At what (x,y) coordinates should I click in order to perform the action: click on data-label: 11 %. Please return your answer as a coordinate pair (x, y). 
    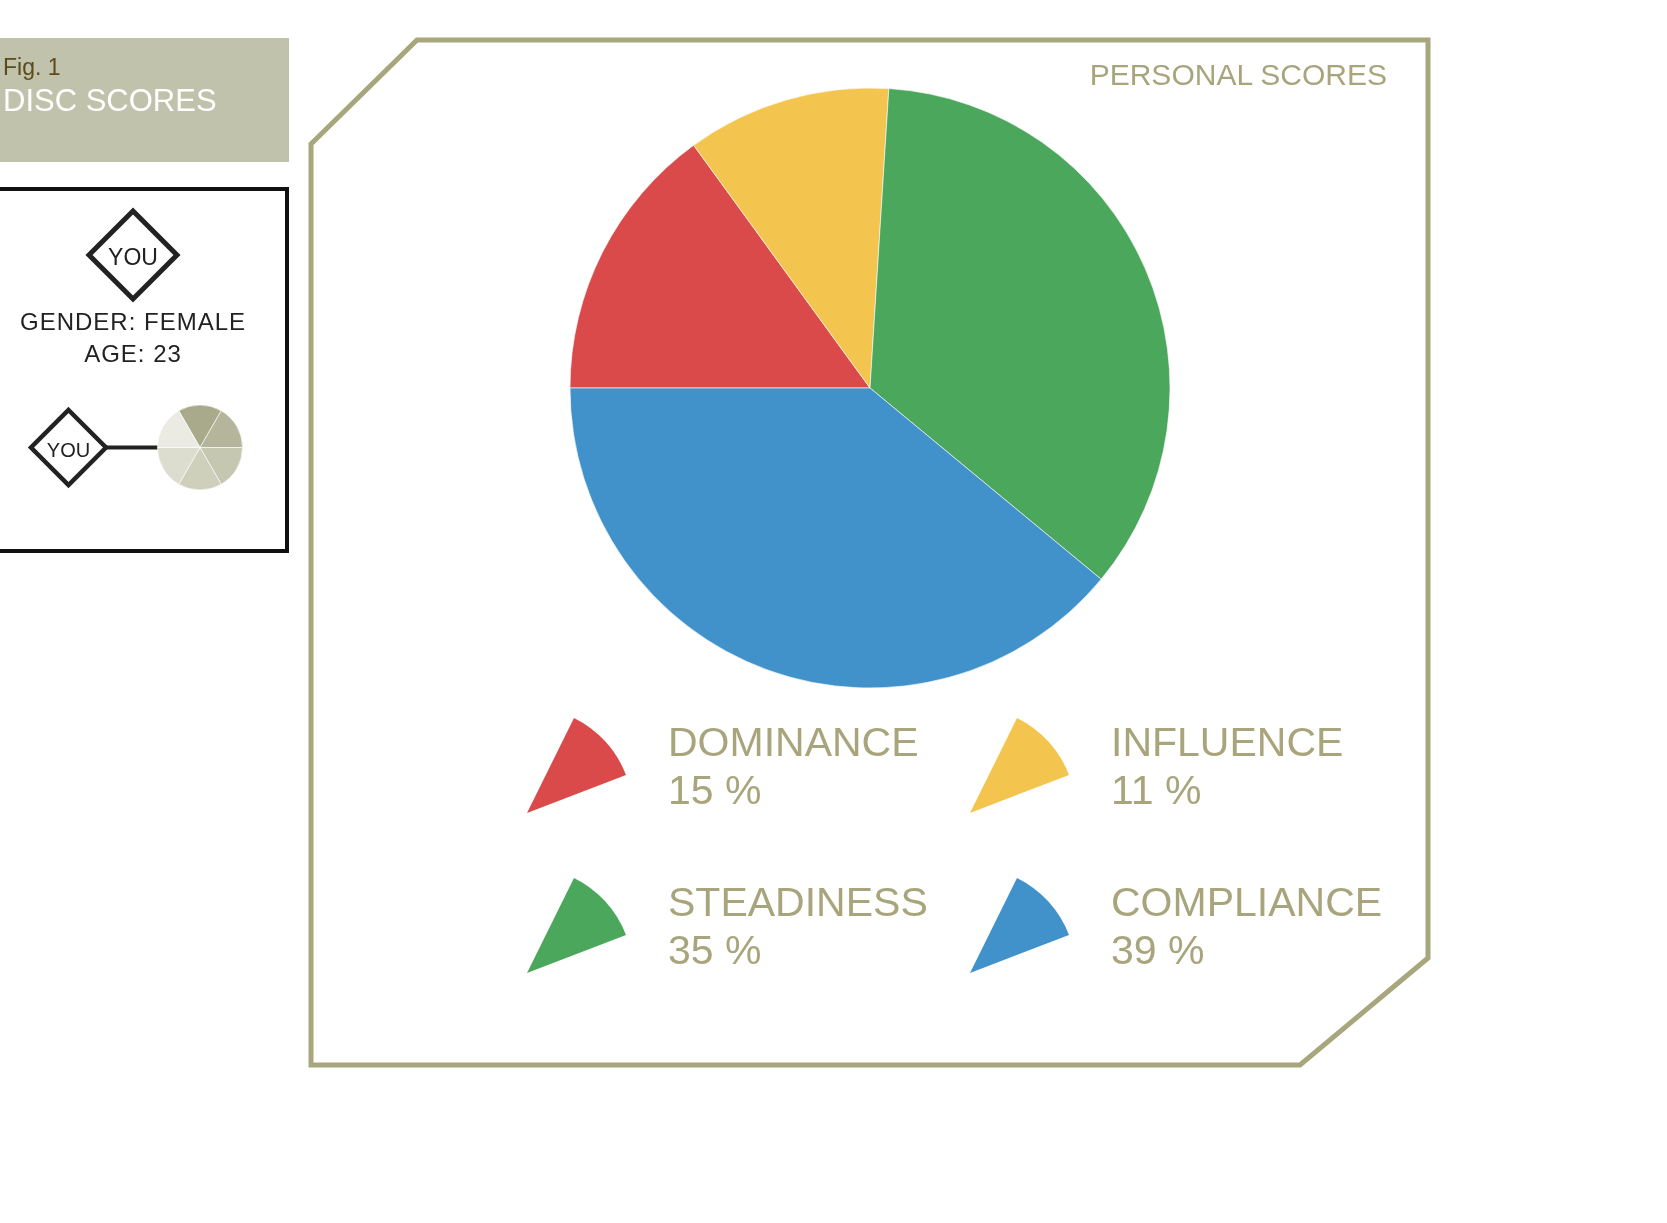
    Looking at the image, I should click on (1156, 789).